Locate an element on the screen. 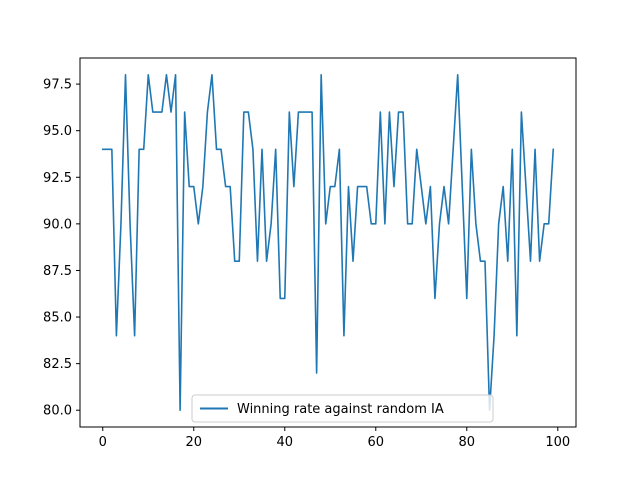 This screenshot has width=640, height=480. x-tick-label: 20 is located at coordinates (193, 442).